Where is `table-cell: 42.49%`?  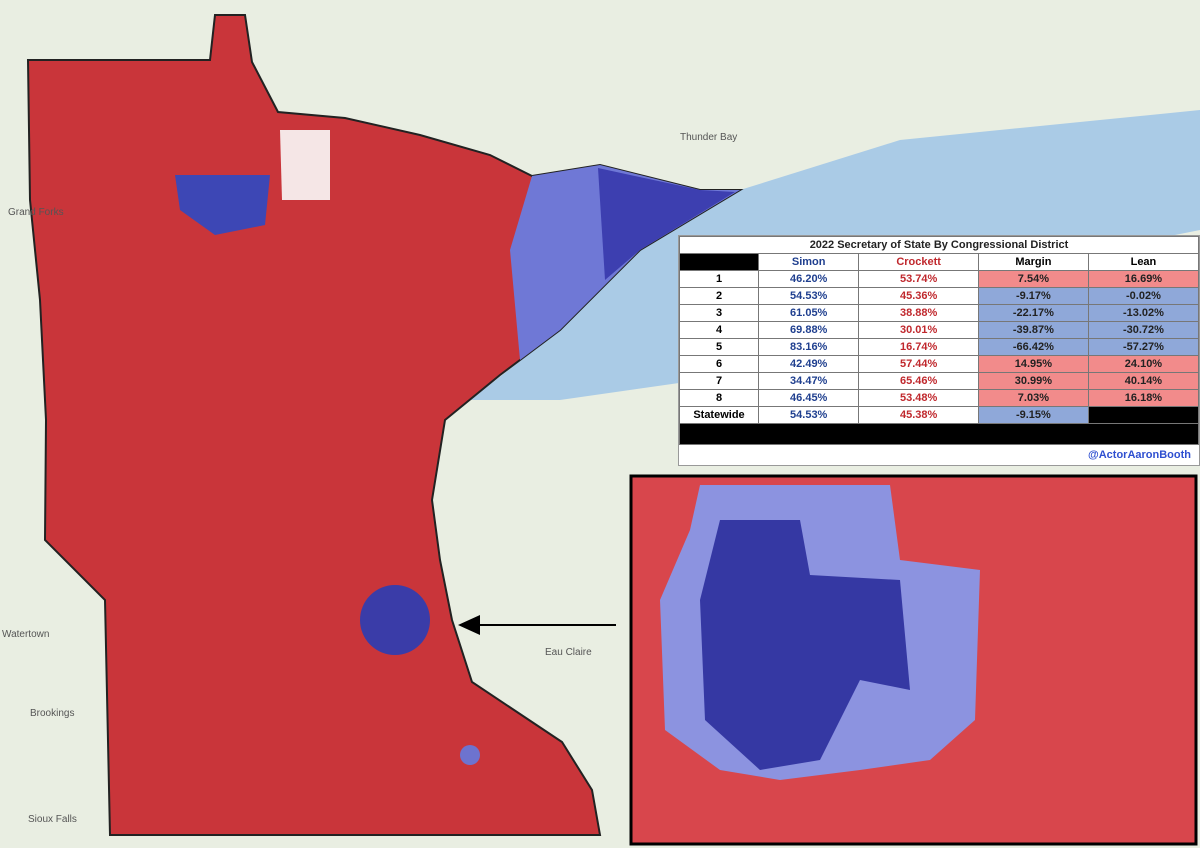
table-cell: 42.49% is located at coordinates (808, 364).